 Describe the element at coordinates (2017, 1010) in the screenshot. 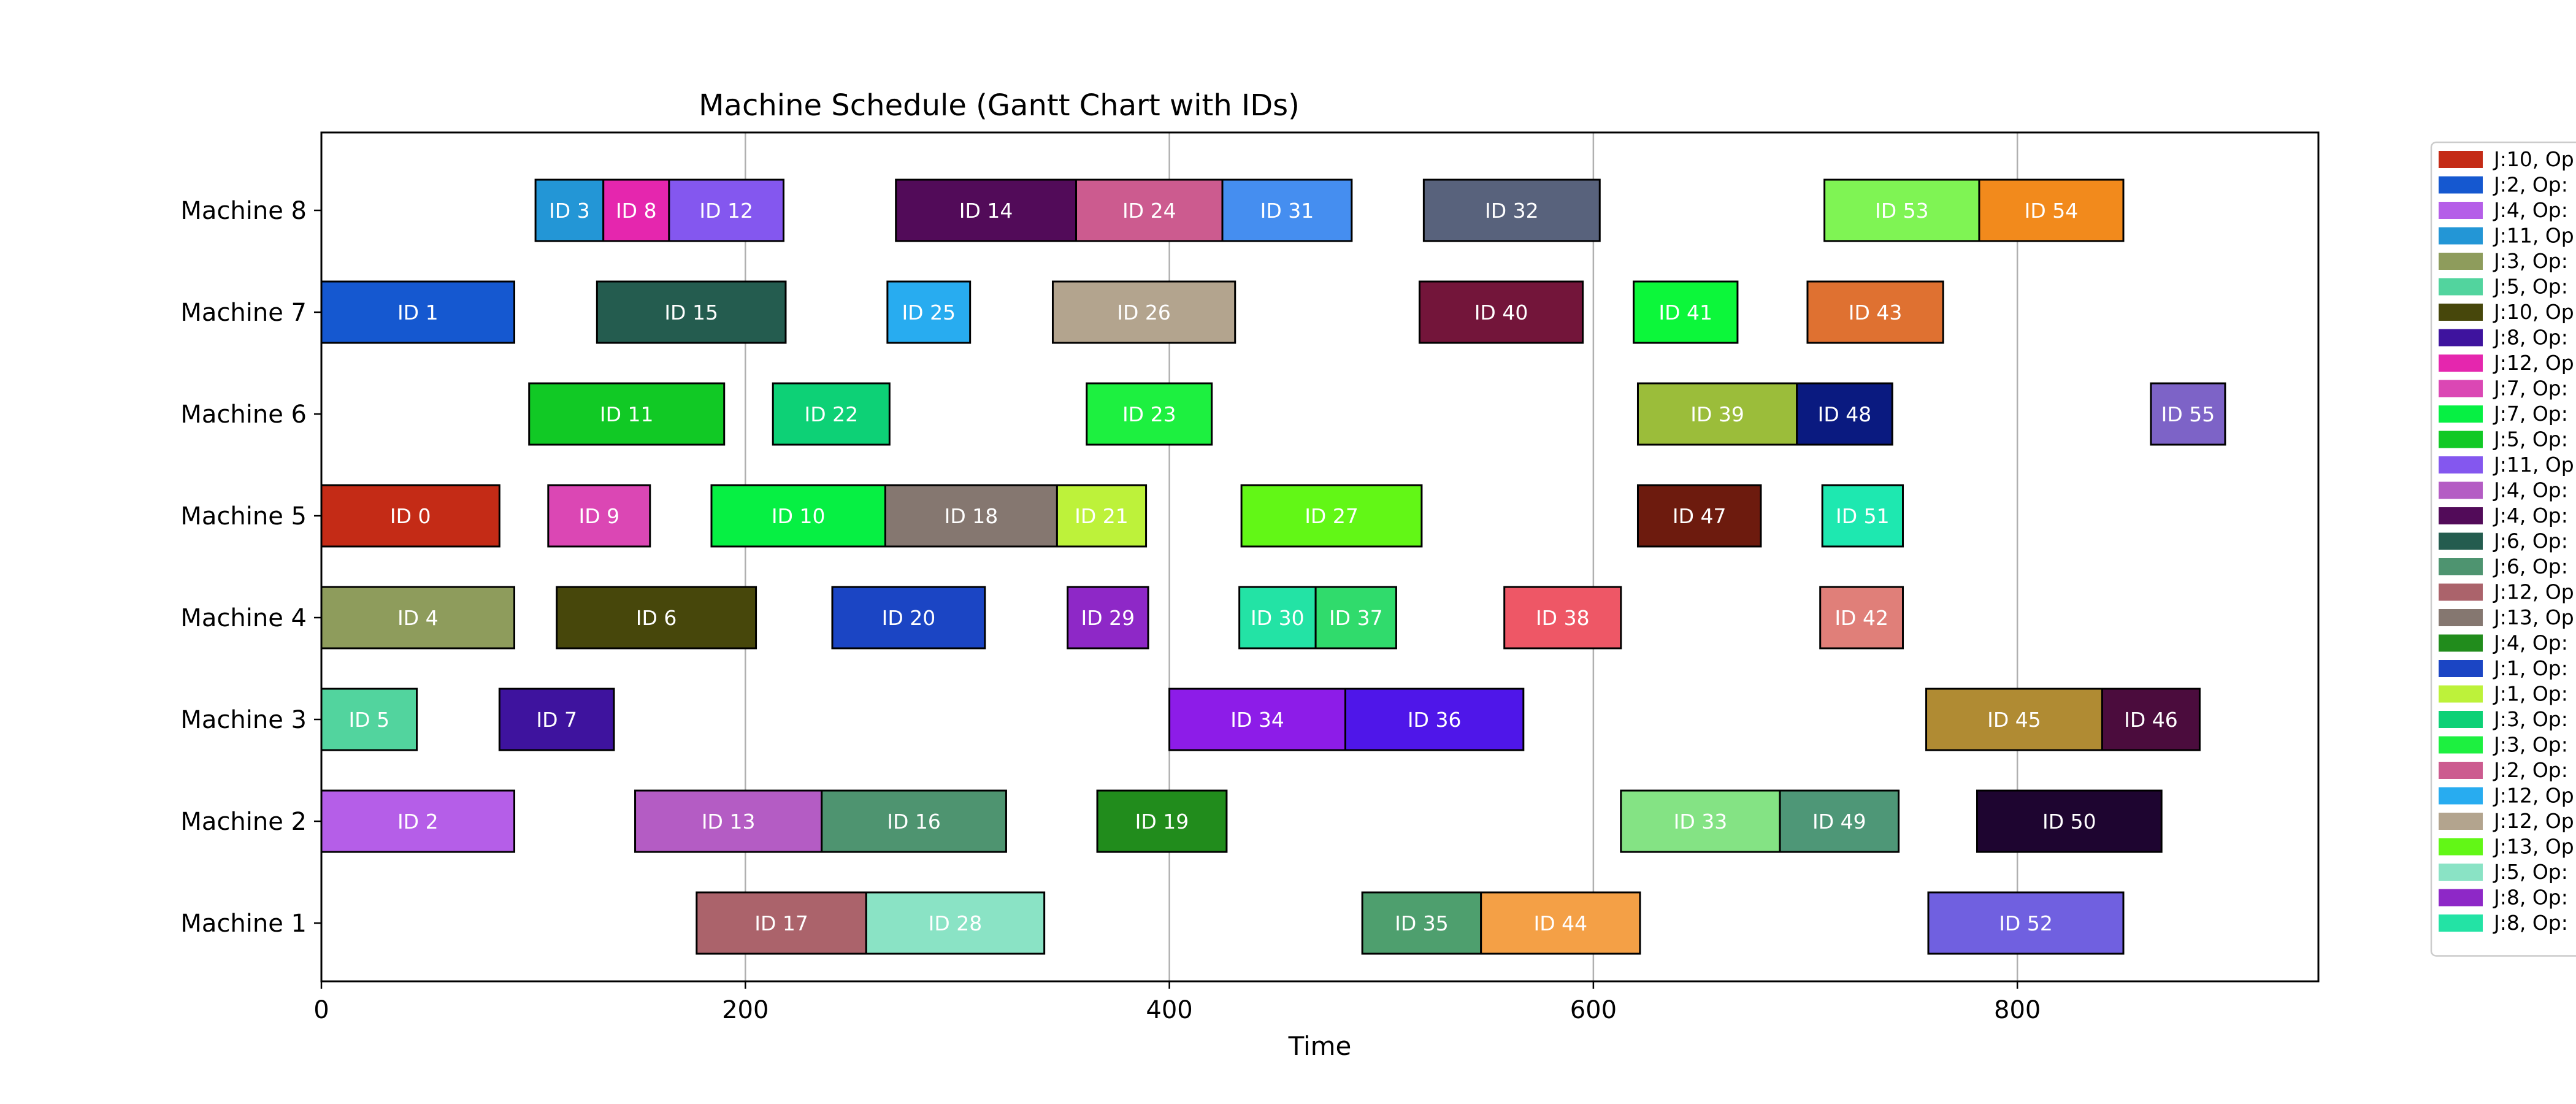

I see `x-tick-label: 800` at that location.